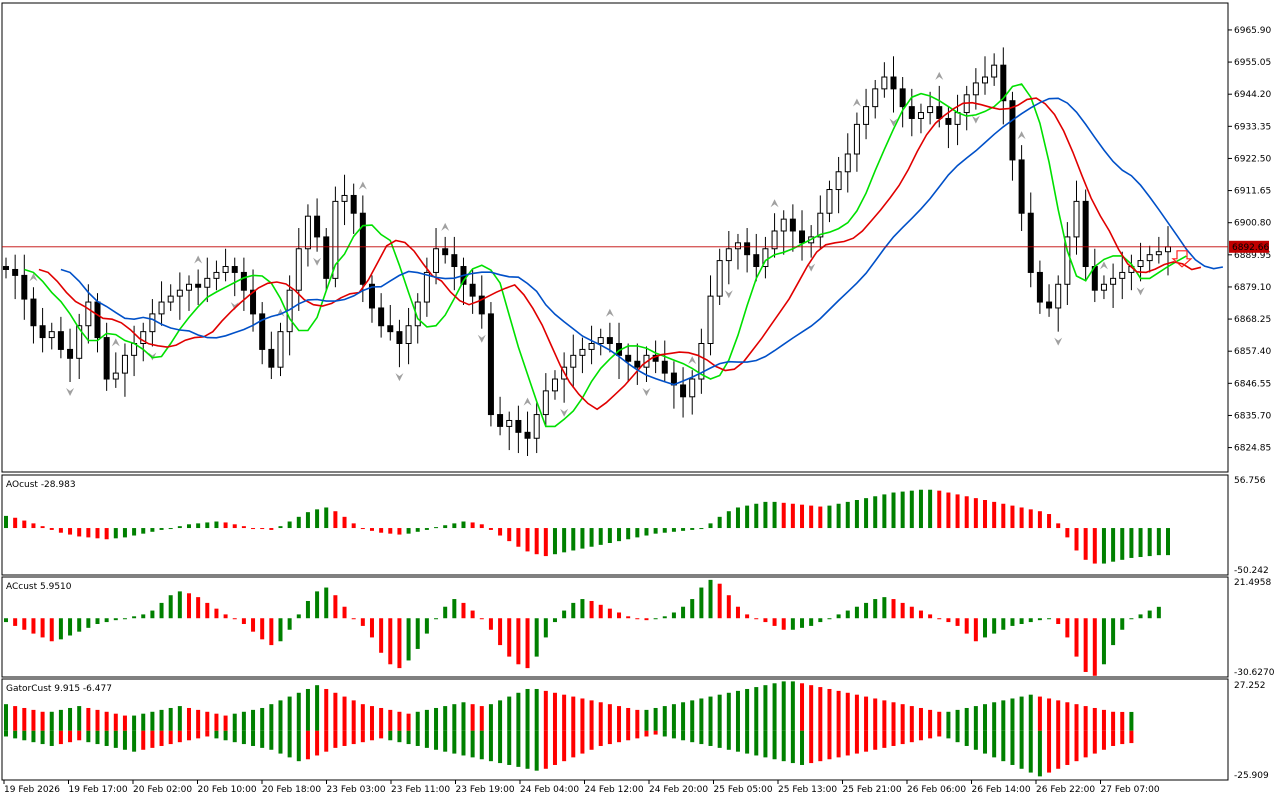 This screenshot has width=1280, height=800. I want to click on gator-panel: GatorCust 9.915 -6.477 27.252 -25.909, so click(635, 729).